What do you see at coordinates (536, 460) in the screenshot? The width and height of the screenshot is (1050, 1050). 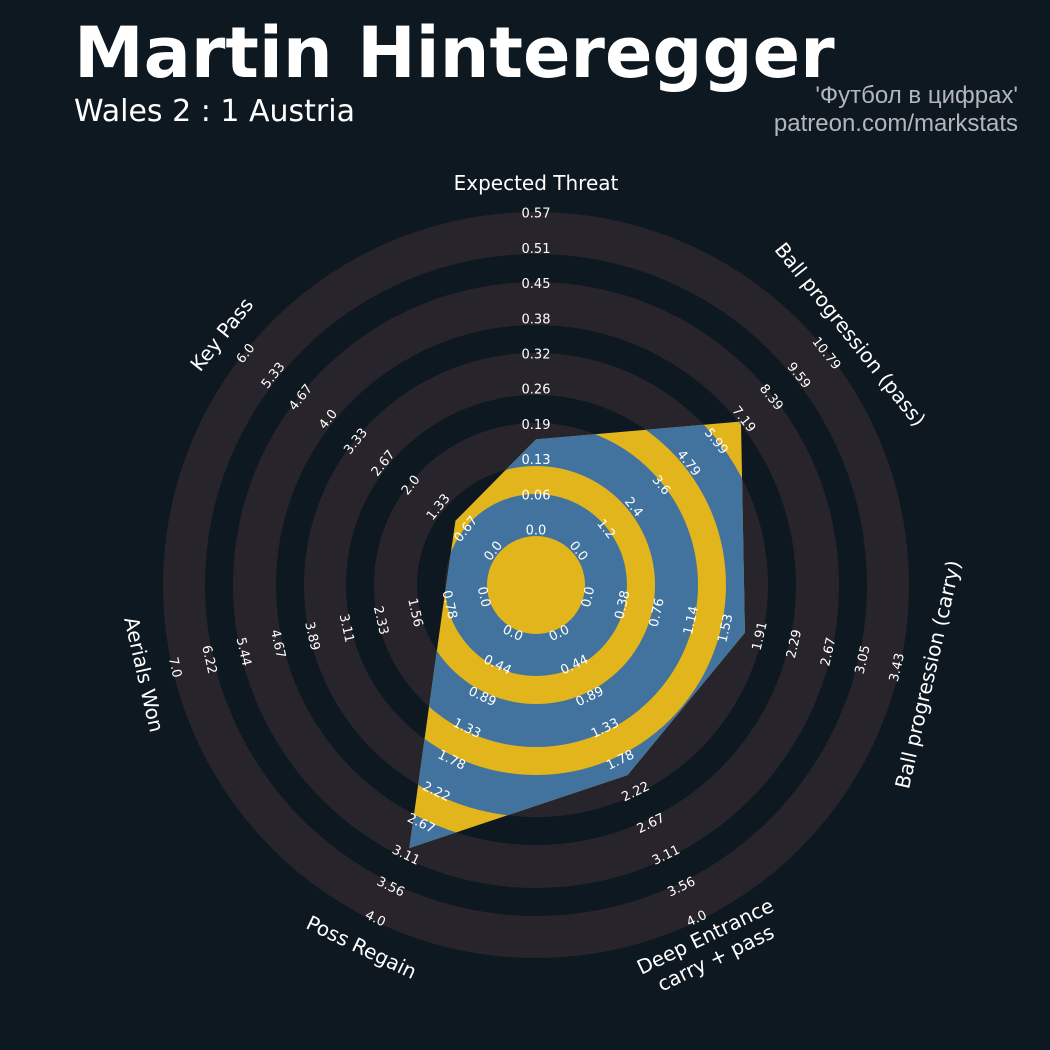 I see `axis-tick-label: 0.13` at bounding box center [536, 460].